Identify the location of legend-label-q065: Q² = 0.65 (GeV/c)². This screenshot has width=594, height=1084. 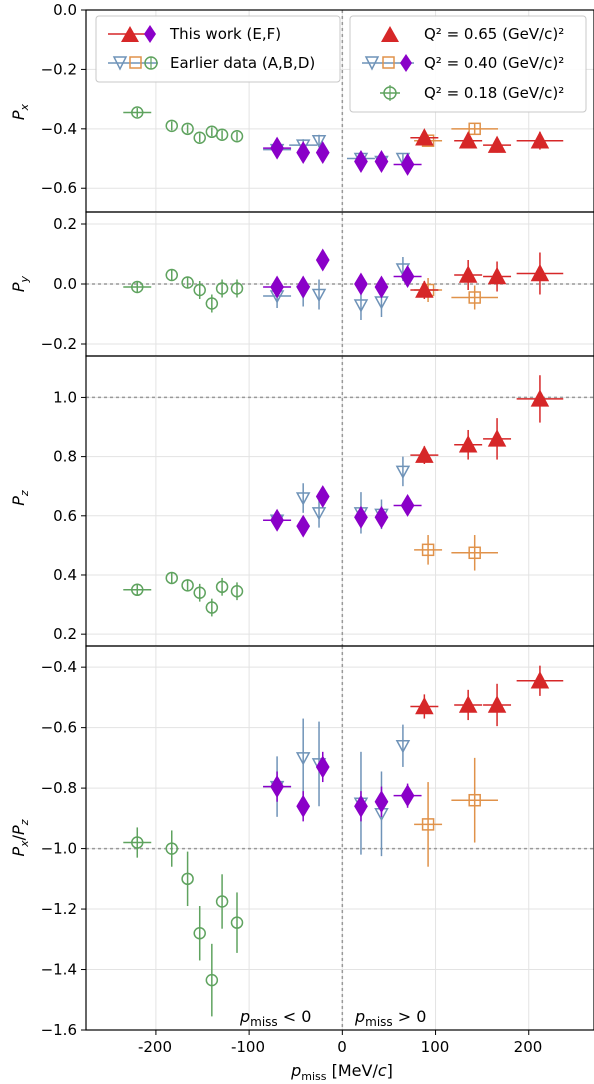
(494, 34).